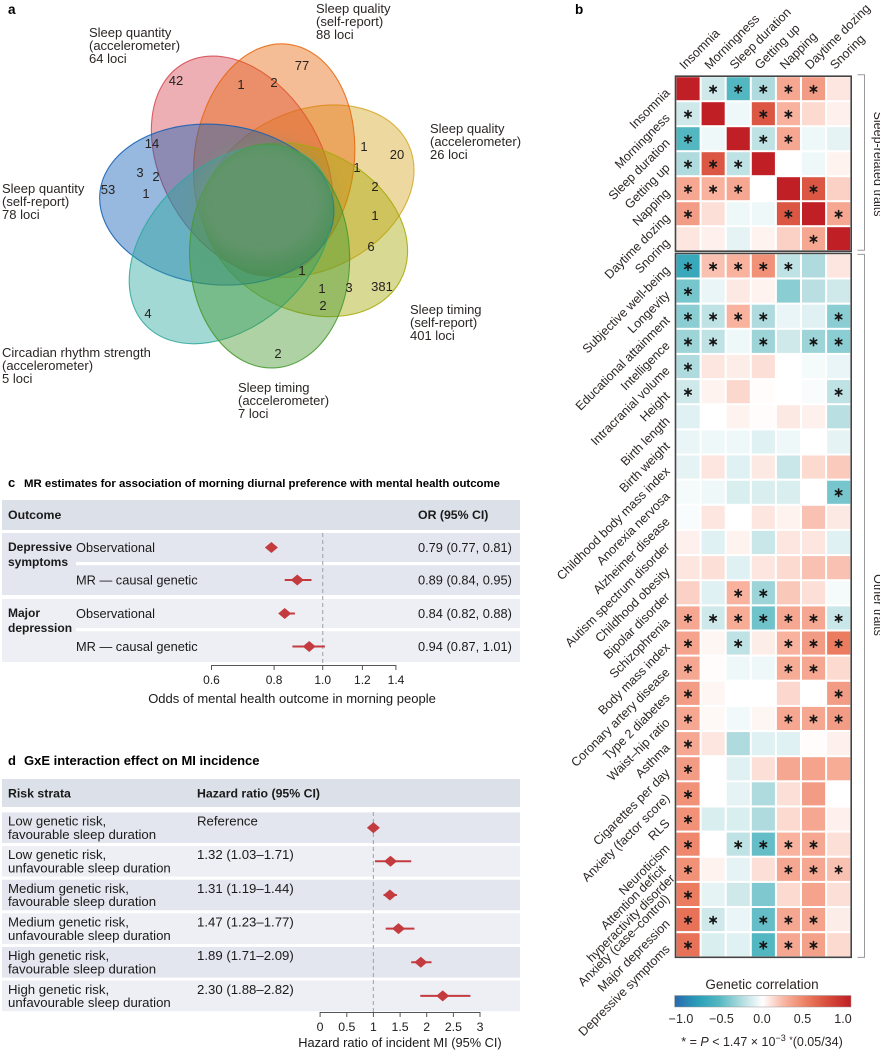  What do you see at coordinates (40, 628) in the screenshot?
I see `svg-text: depression` at bounding box center [40, 628].